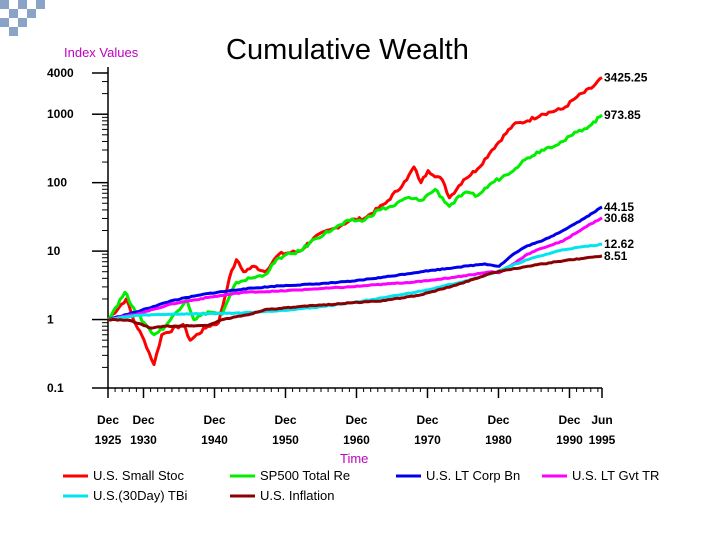 This screenshot has width=720, height=540. What do you see at coordinates (108, 440) in the screenshot?
I see `x-tick-year: 1925` at bounding box center [108, 440].